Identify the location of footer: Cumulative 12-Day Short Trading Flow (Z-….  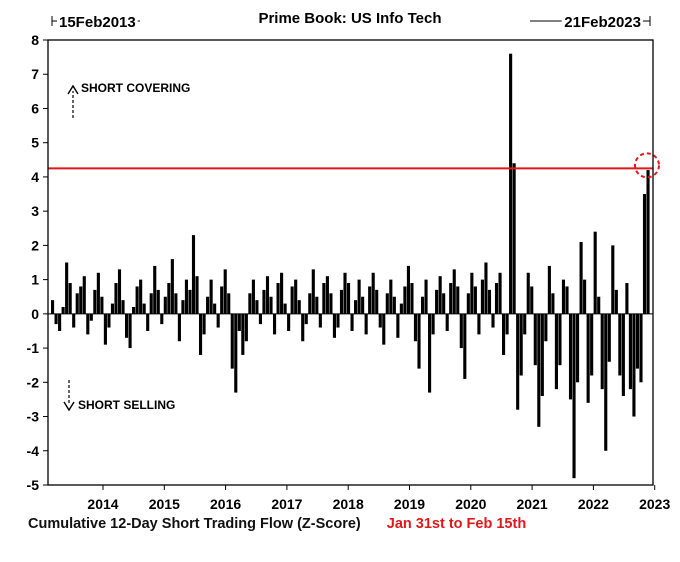
(277, 524).